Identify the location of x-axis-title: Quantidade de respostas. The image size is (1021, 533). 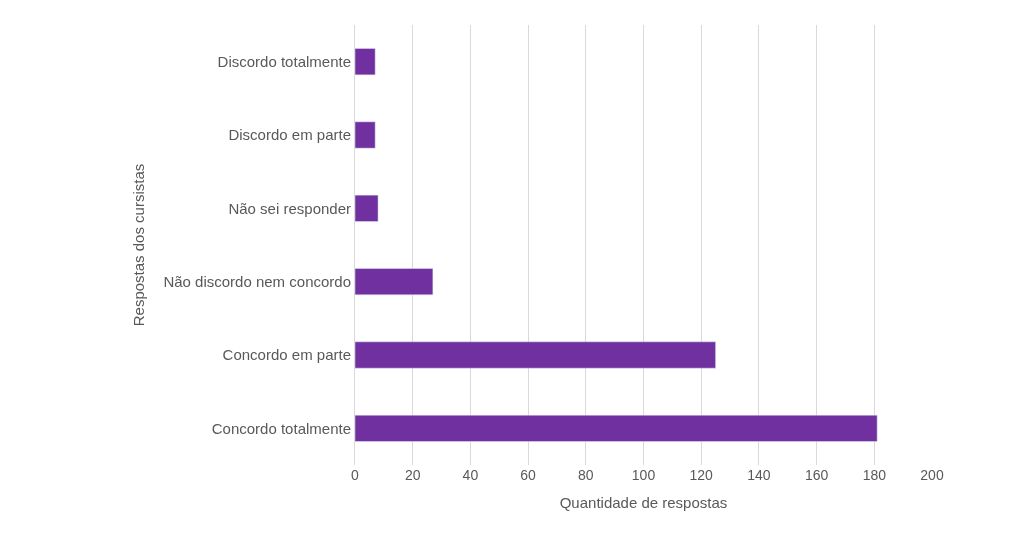
(643, 502).